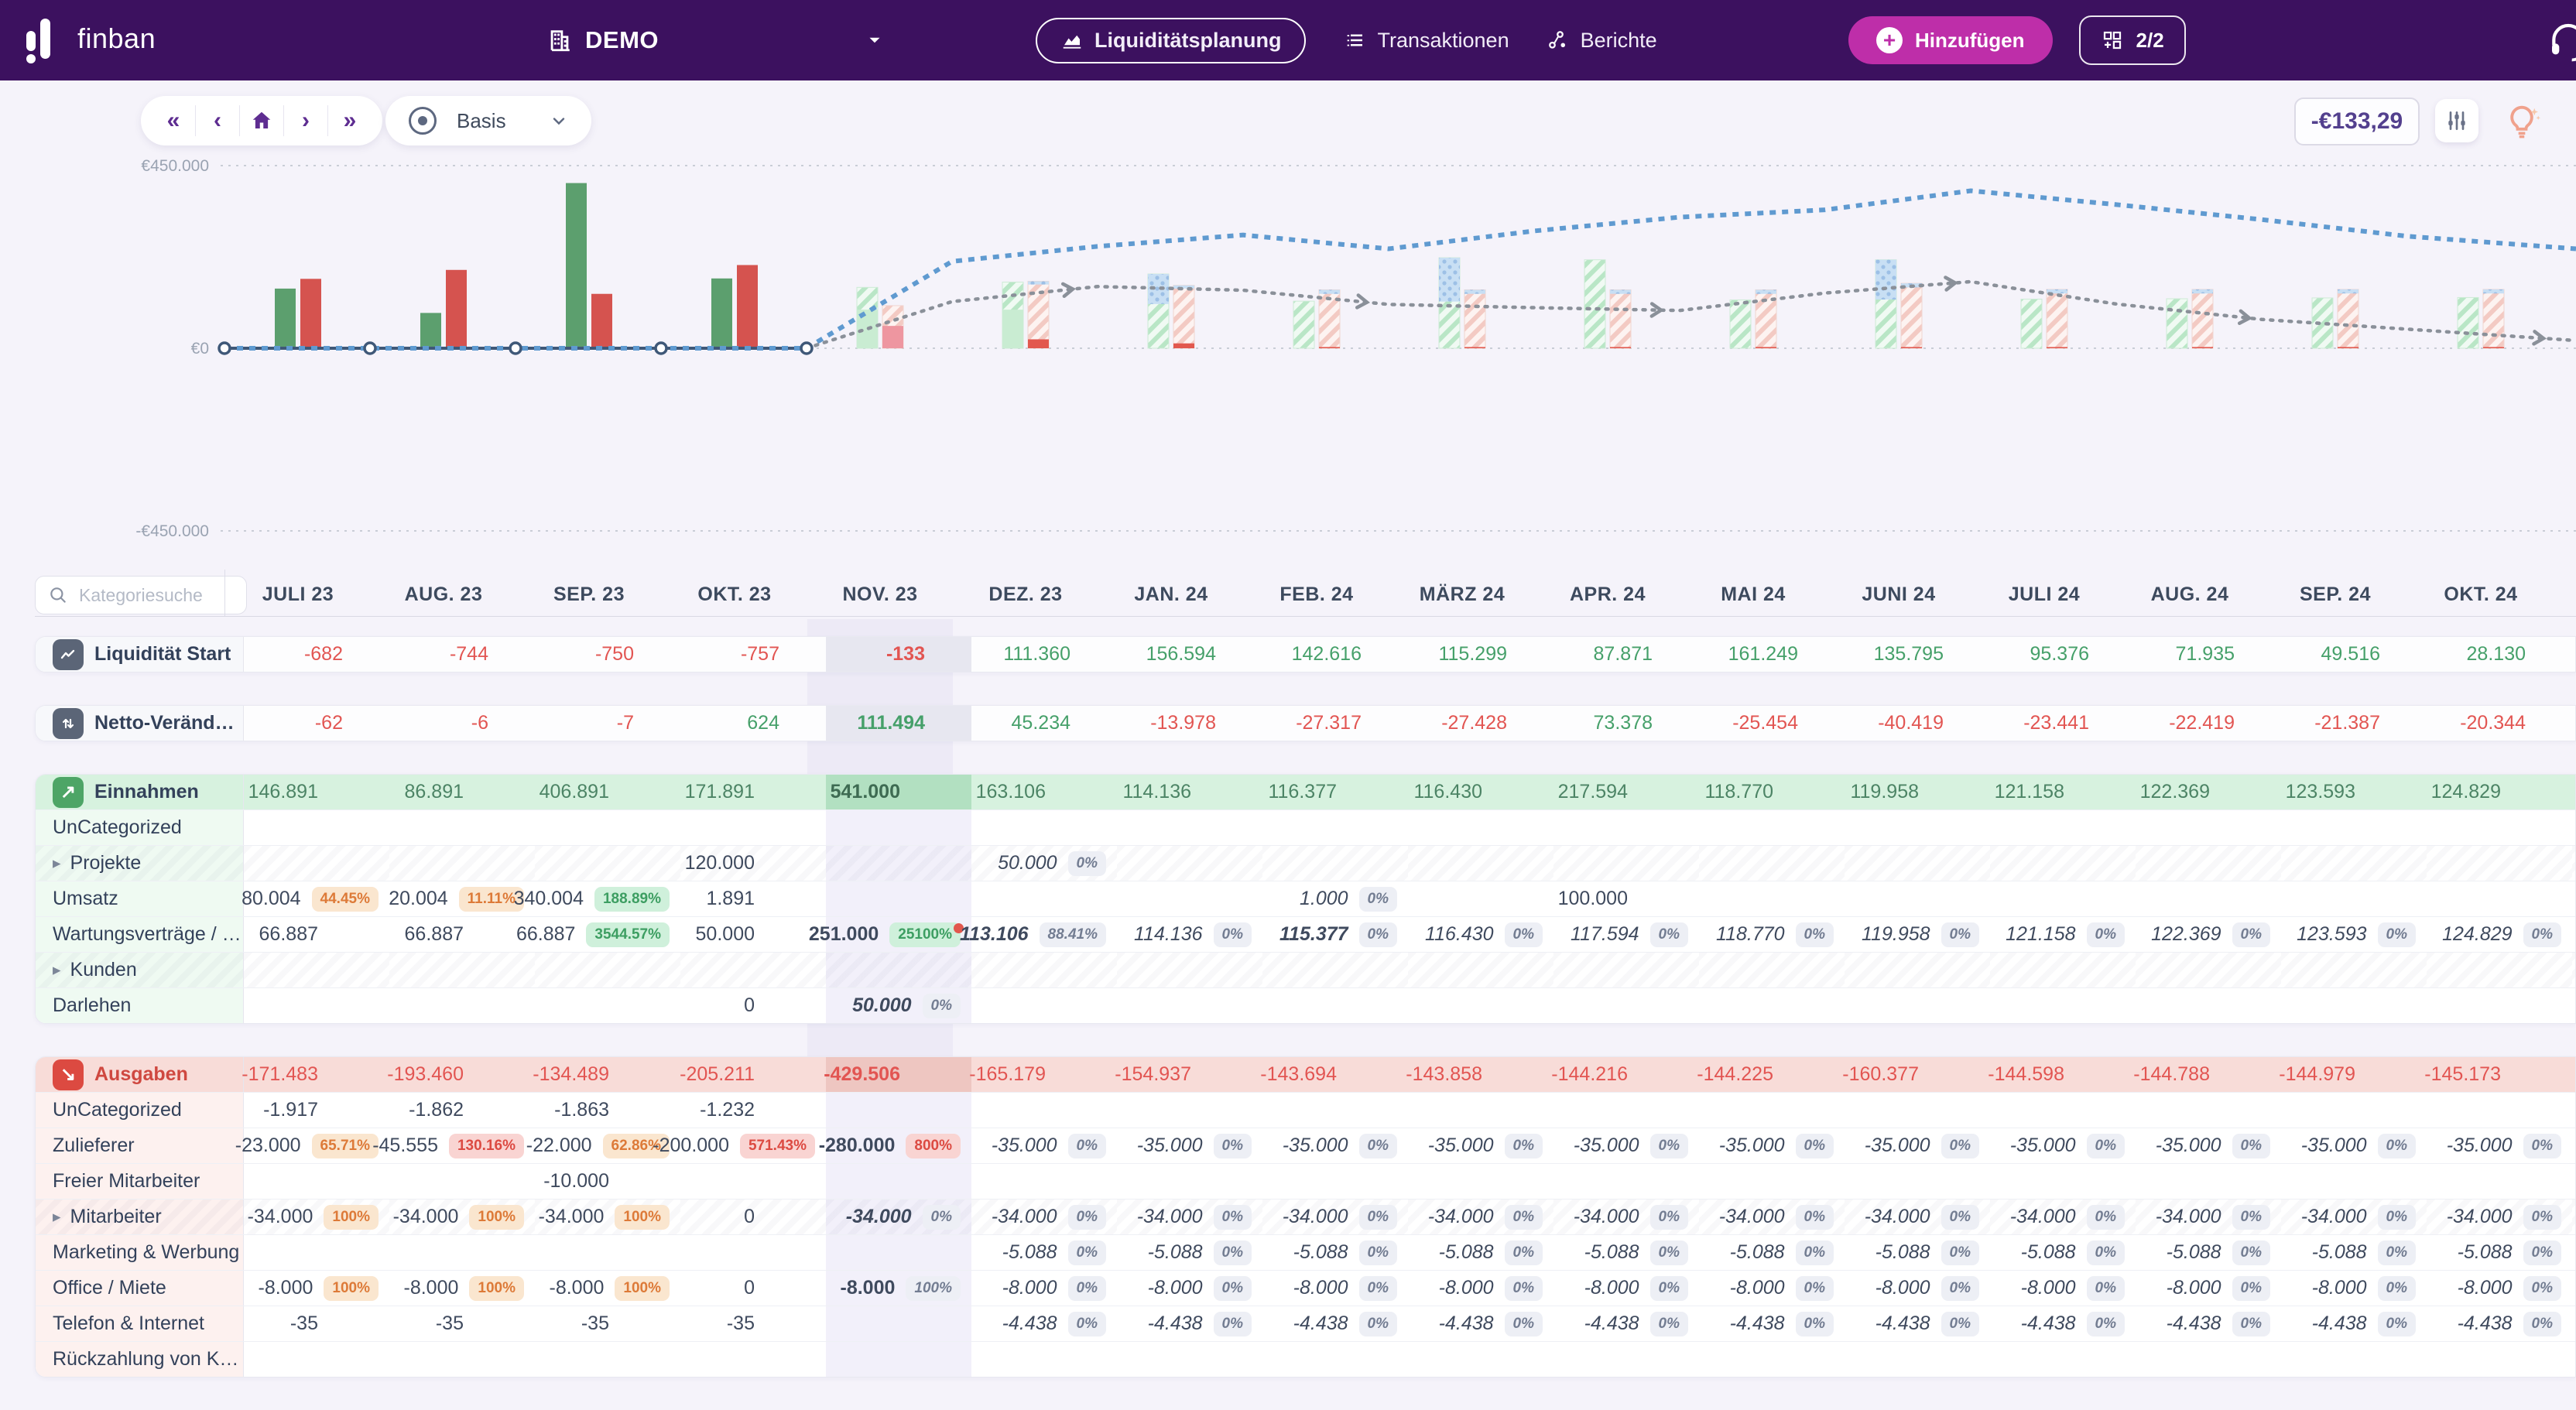  I want to click on value-cell: 161.249, so click(1772, 654).